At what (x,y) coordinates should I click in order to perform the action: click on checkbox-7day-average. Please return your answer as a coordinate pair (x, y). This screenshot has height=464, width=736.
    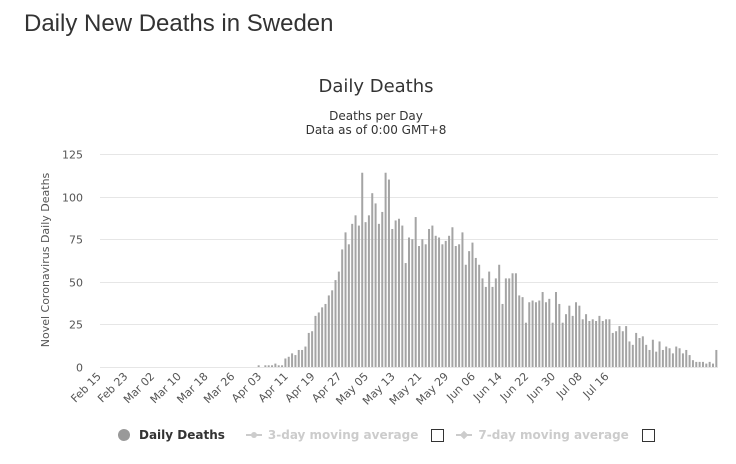
    Looking at the image, I should click on (648, 435).